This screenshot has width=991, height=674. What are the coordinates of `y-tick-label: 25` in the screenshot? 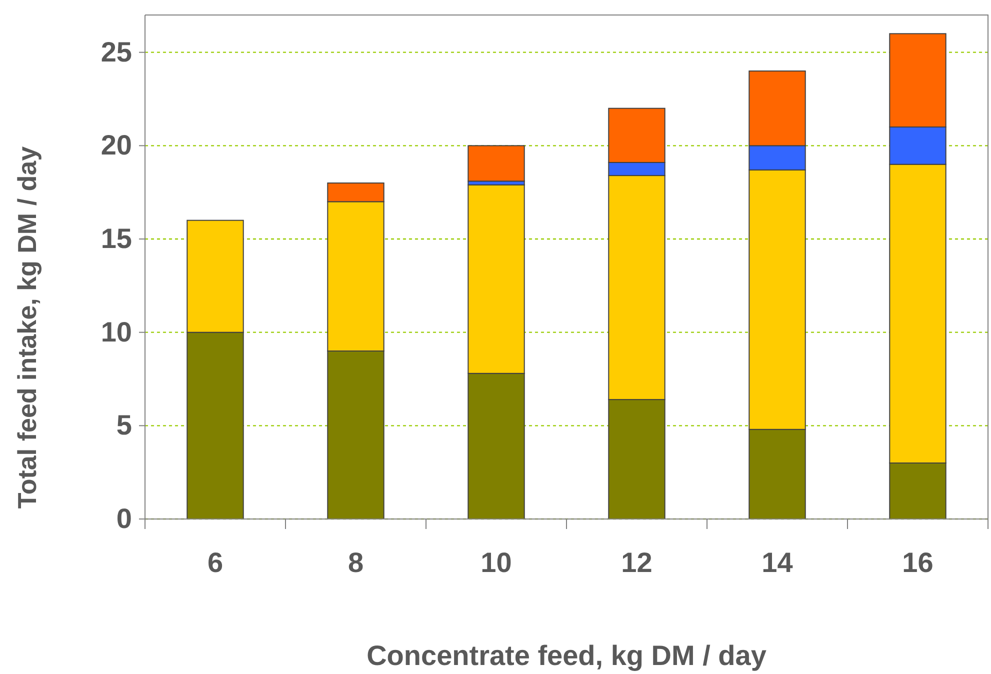 It's located at (116, 52).